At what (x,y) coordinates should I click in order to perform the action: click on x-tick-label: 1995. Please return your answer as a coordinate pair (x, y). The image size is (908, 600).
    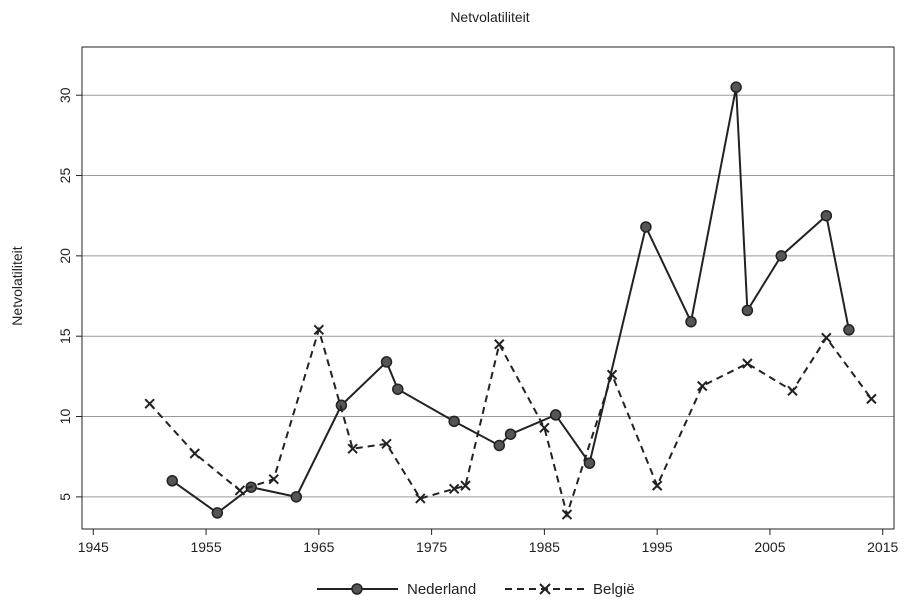
    Looking at the image, I should click on (657, 547).